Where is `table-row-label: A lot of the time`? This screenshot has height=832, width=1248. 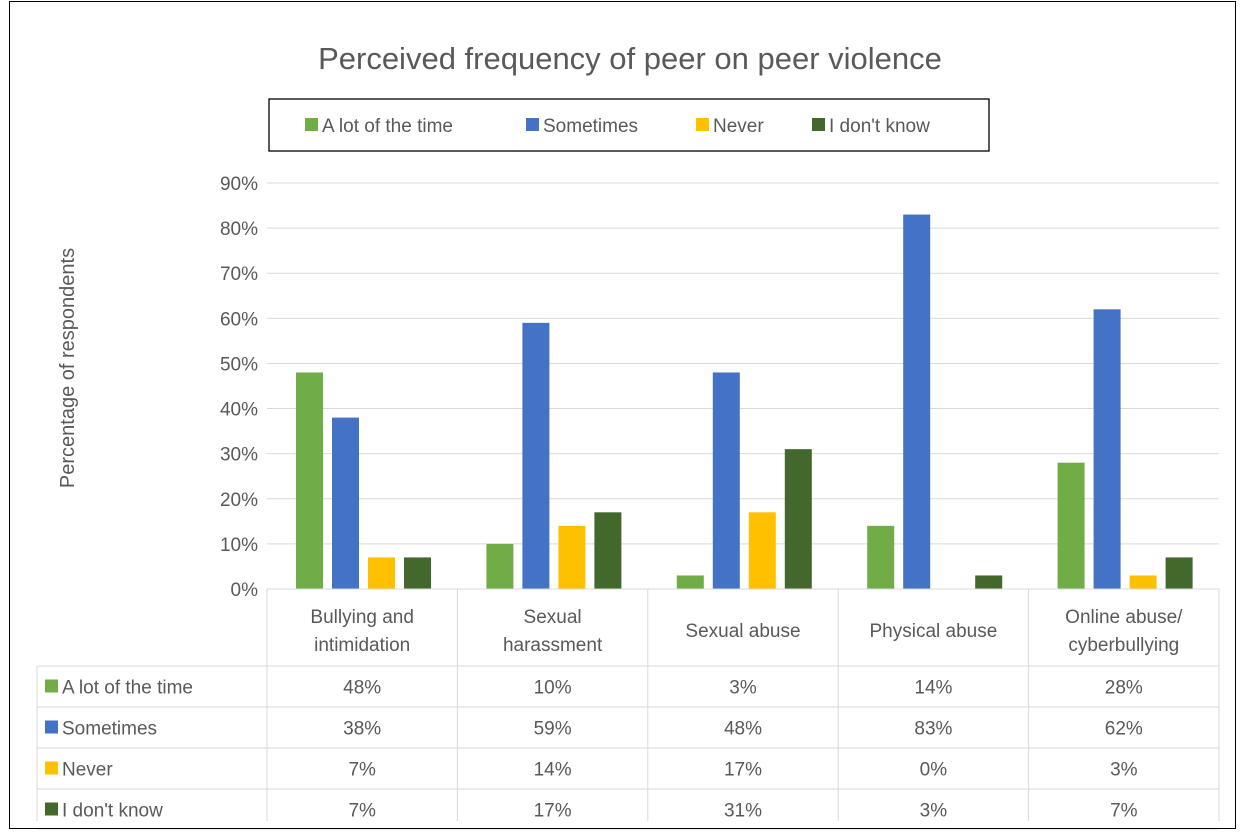
table-row-label: A lot of the time is located at coordinates (127, 688).